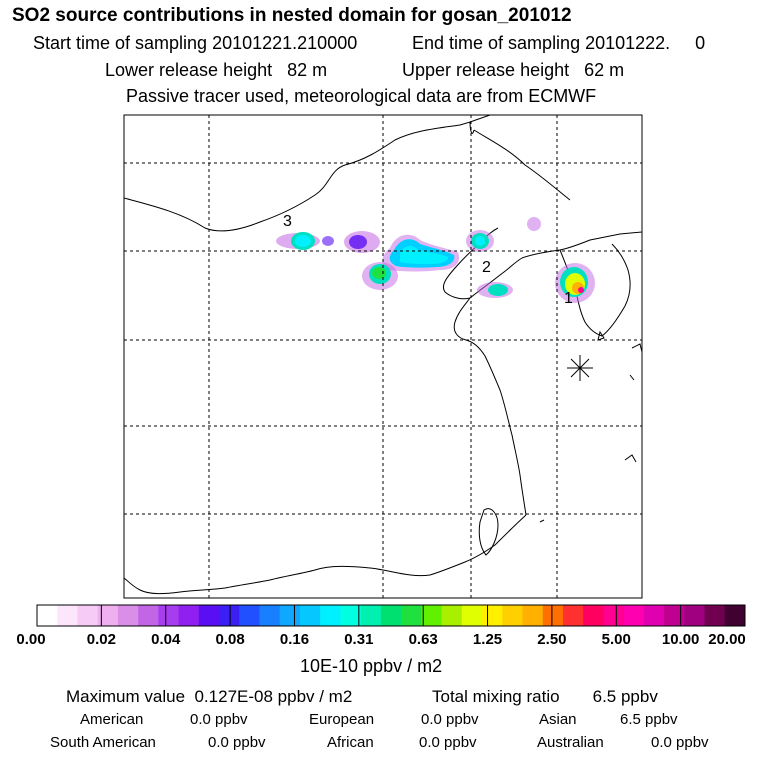 This screenshot has height=768, width=768. Describe the element at coordinates (568, 298) in the screenshot. I see `source-marker-1: 1` at that location.